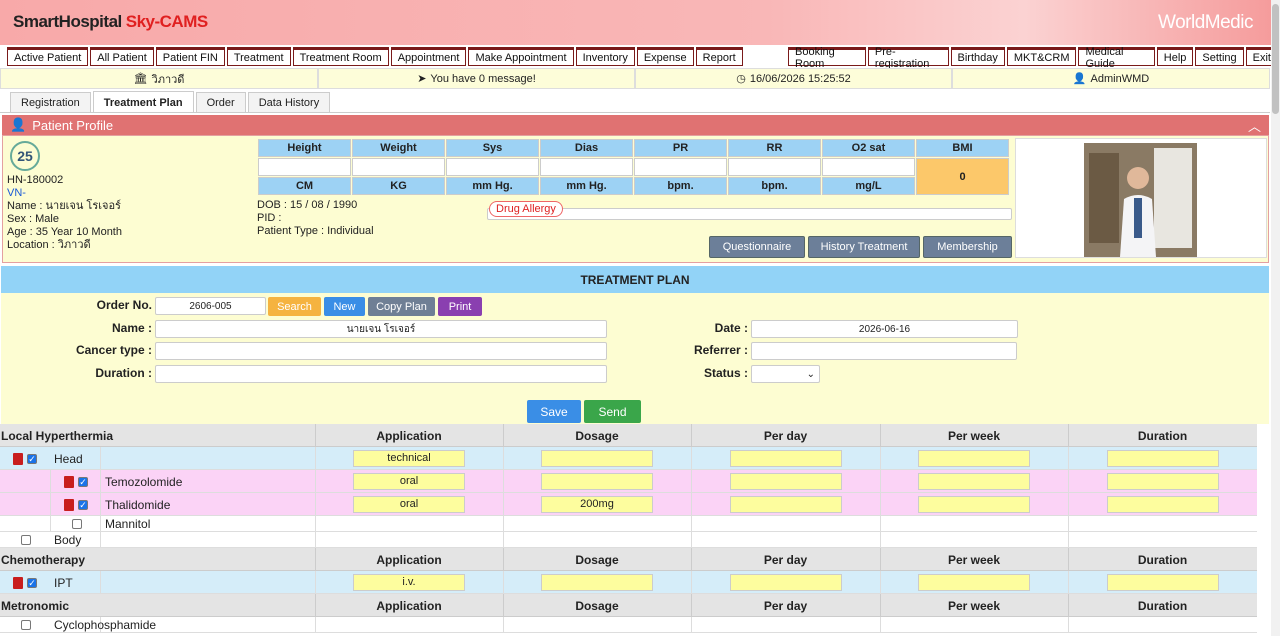  I want to click on nav-item: Patient FIN, so click(190, 56).